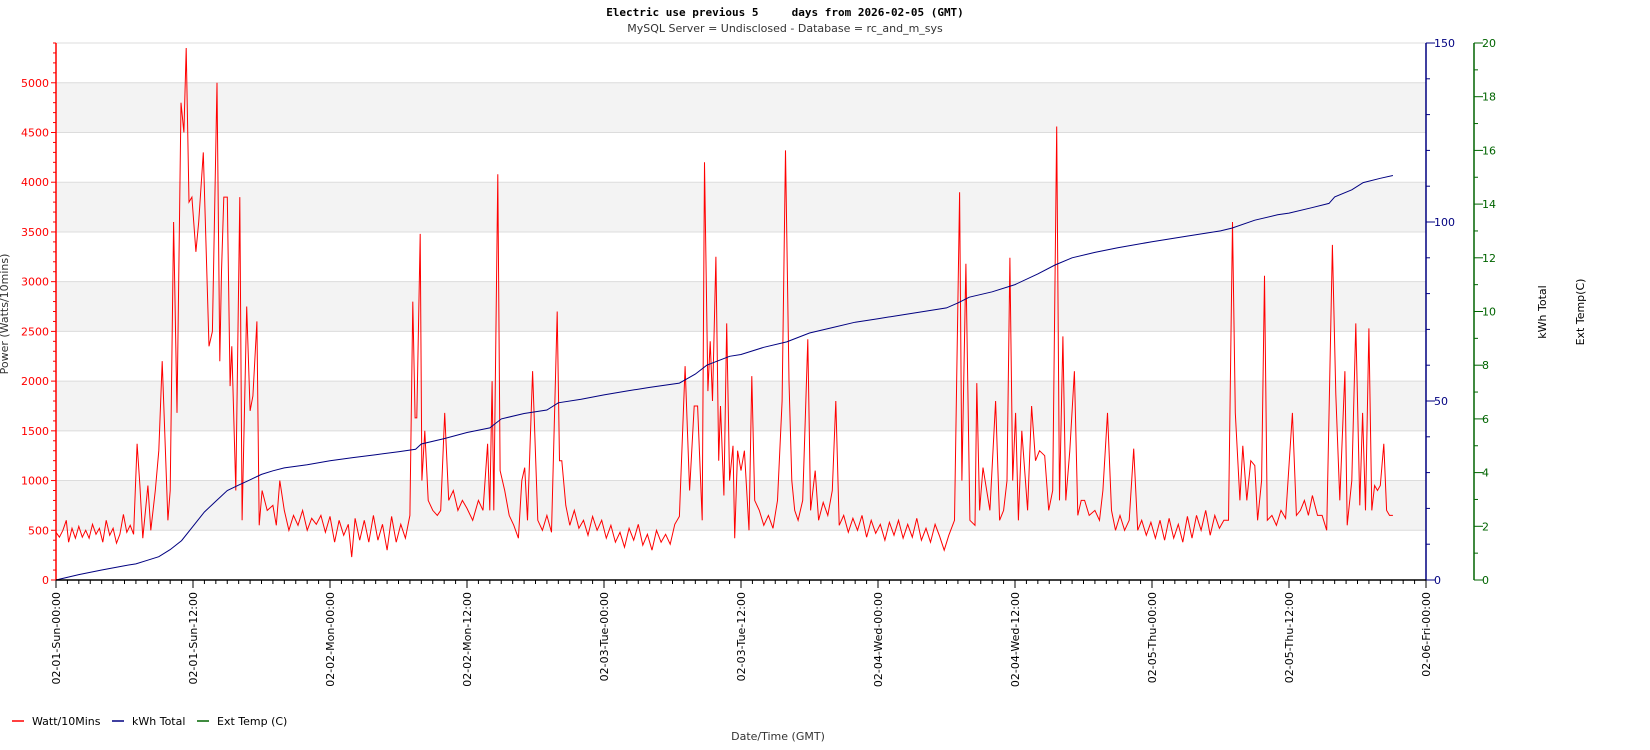 This screenshot has height=750, width=1650. Describe the element at coordinates (1489, 97) in the screenshot. I see `y-right2-tick-label: 18` at that location.